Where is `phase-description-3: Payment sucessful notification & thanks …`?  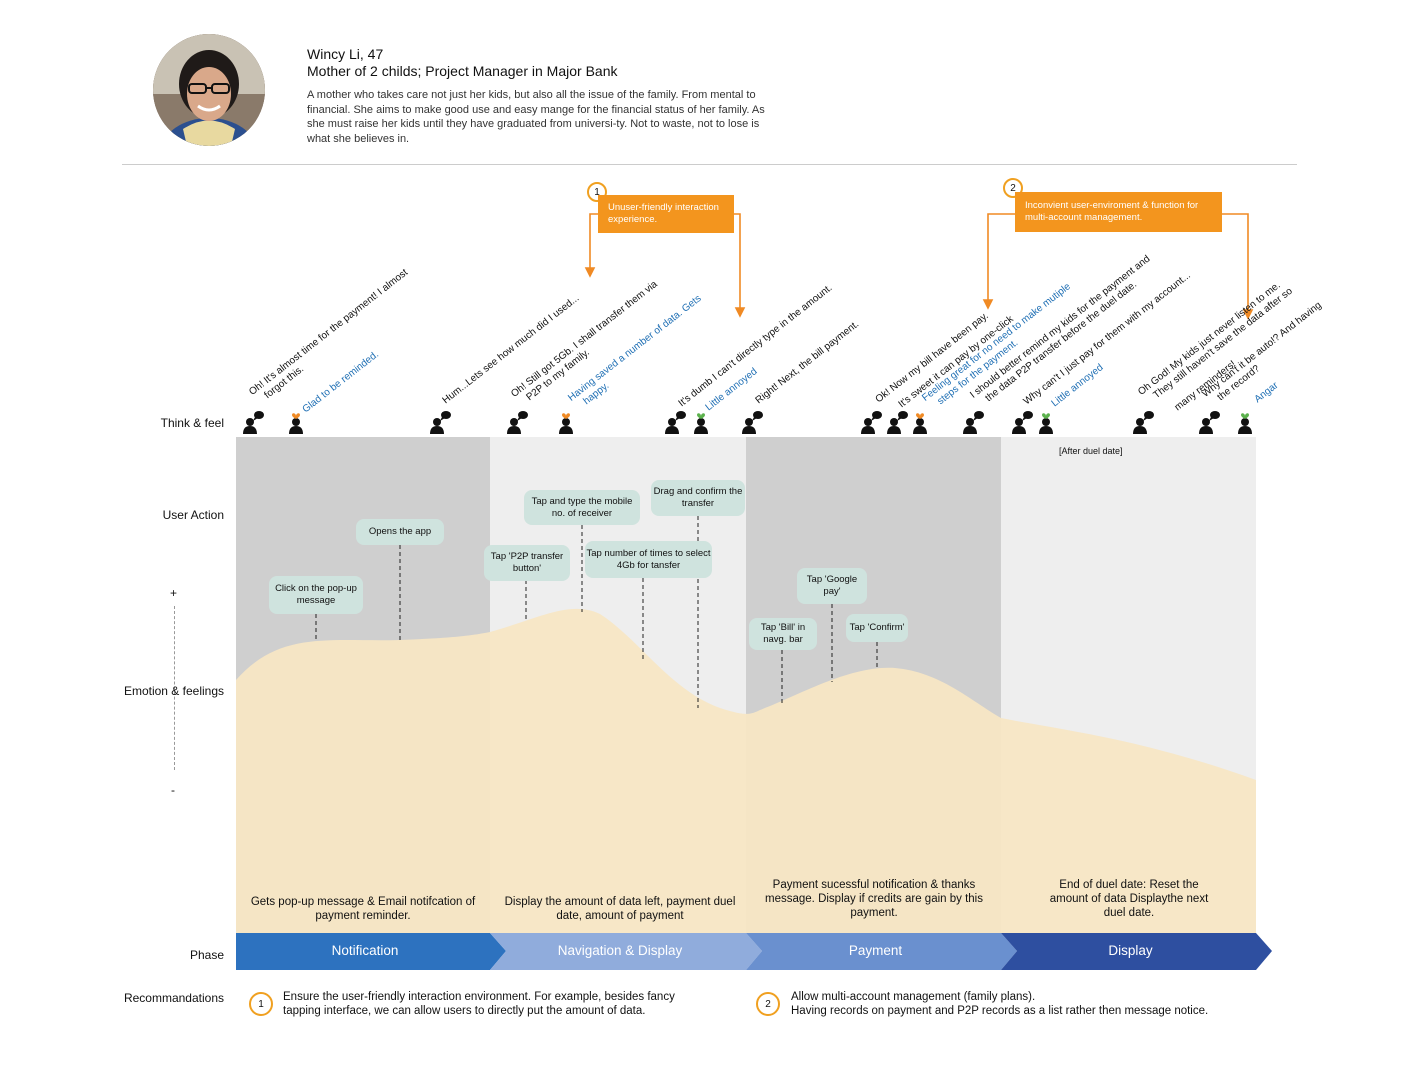 phase-description-3: Payment sucessful notification & thanks … is located at coordinates (874, 899).